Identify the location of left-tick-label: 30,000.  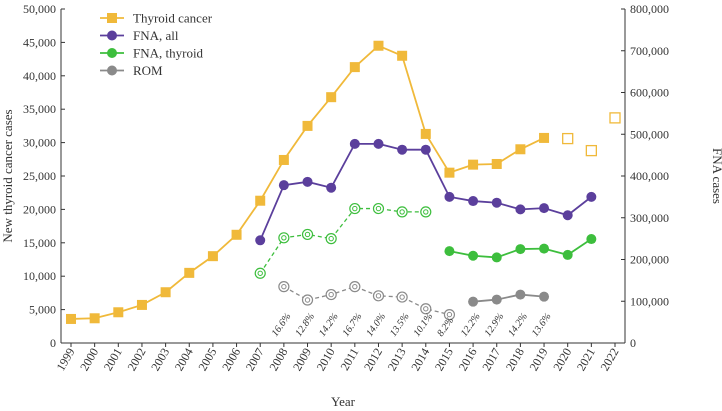
(39, 143).